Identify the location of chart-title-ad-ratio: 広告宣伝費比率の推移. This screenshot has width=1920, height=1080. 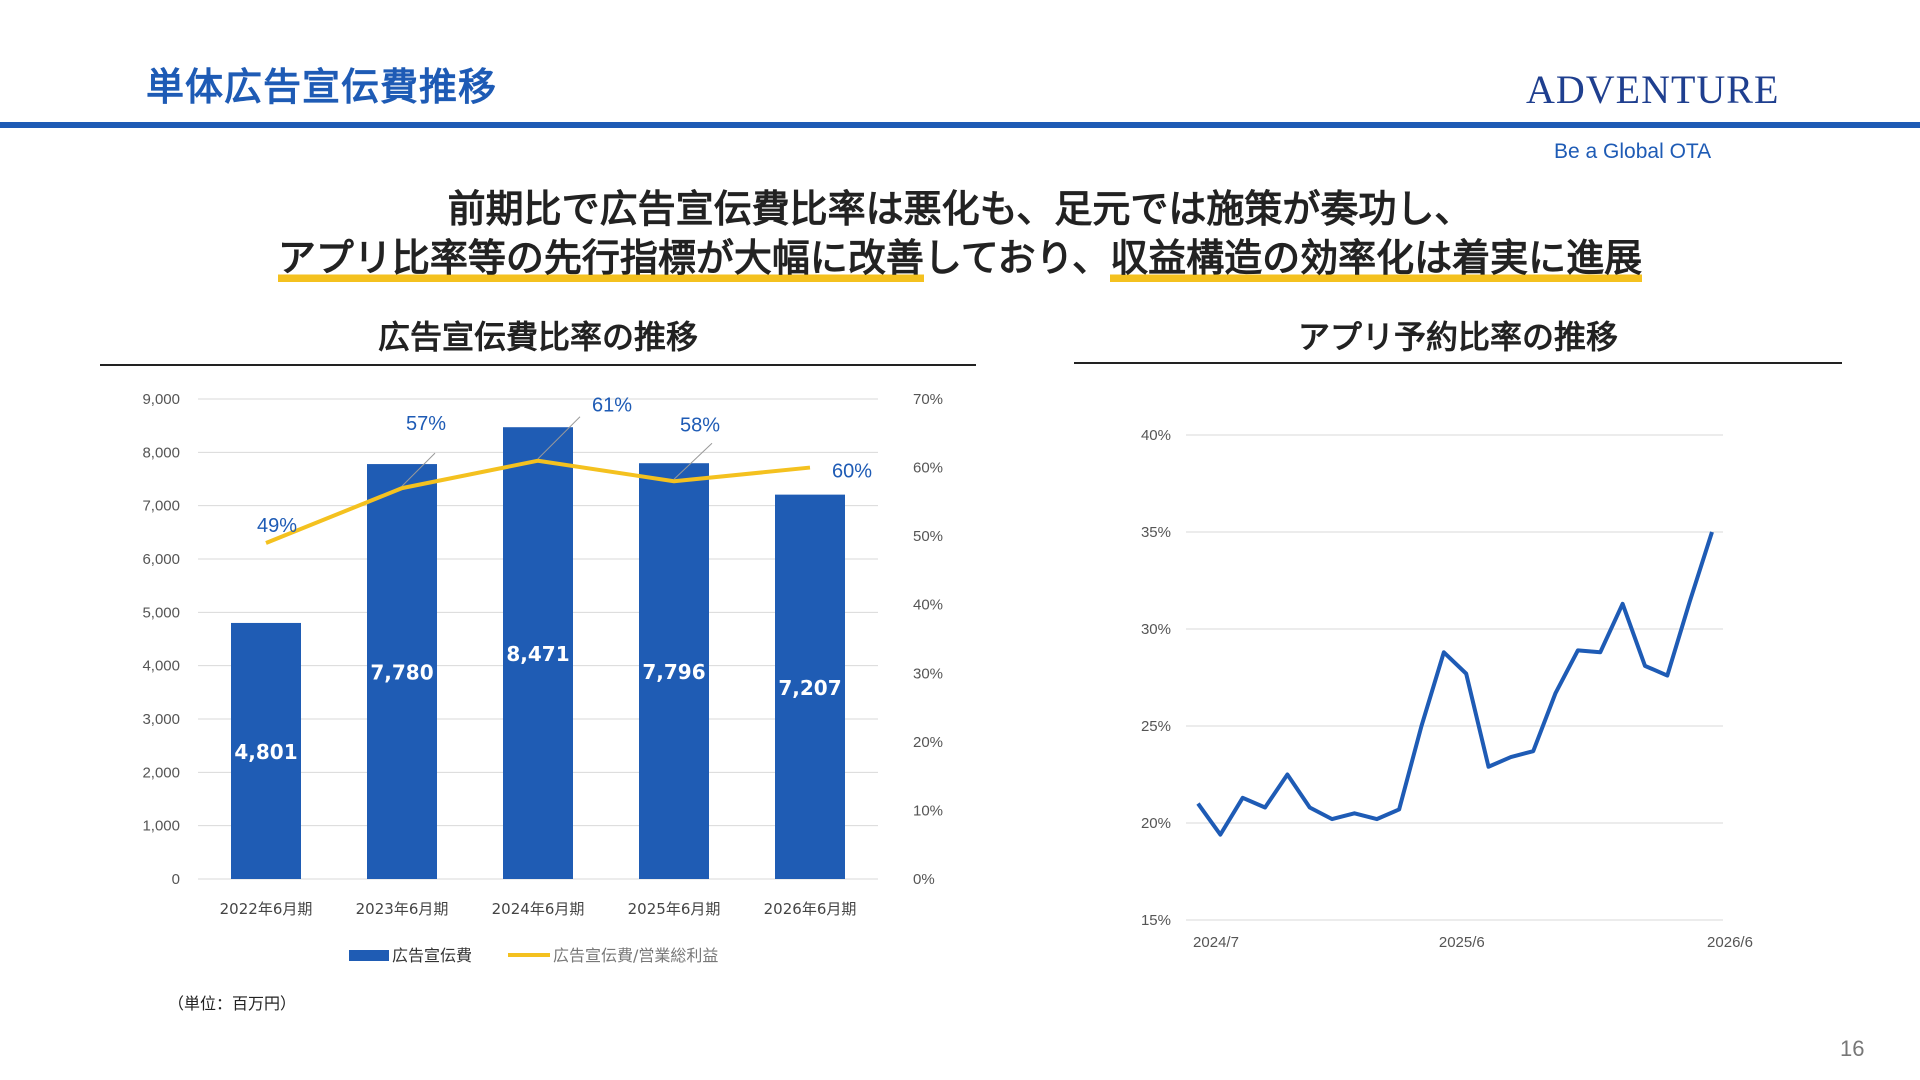
(537, 337).